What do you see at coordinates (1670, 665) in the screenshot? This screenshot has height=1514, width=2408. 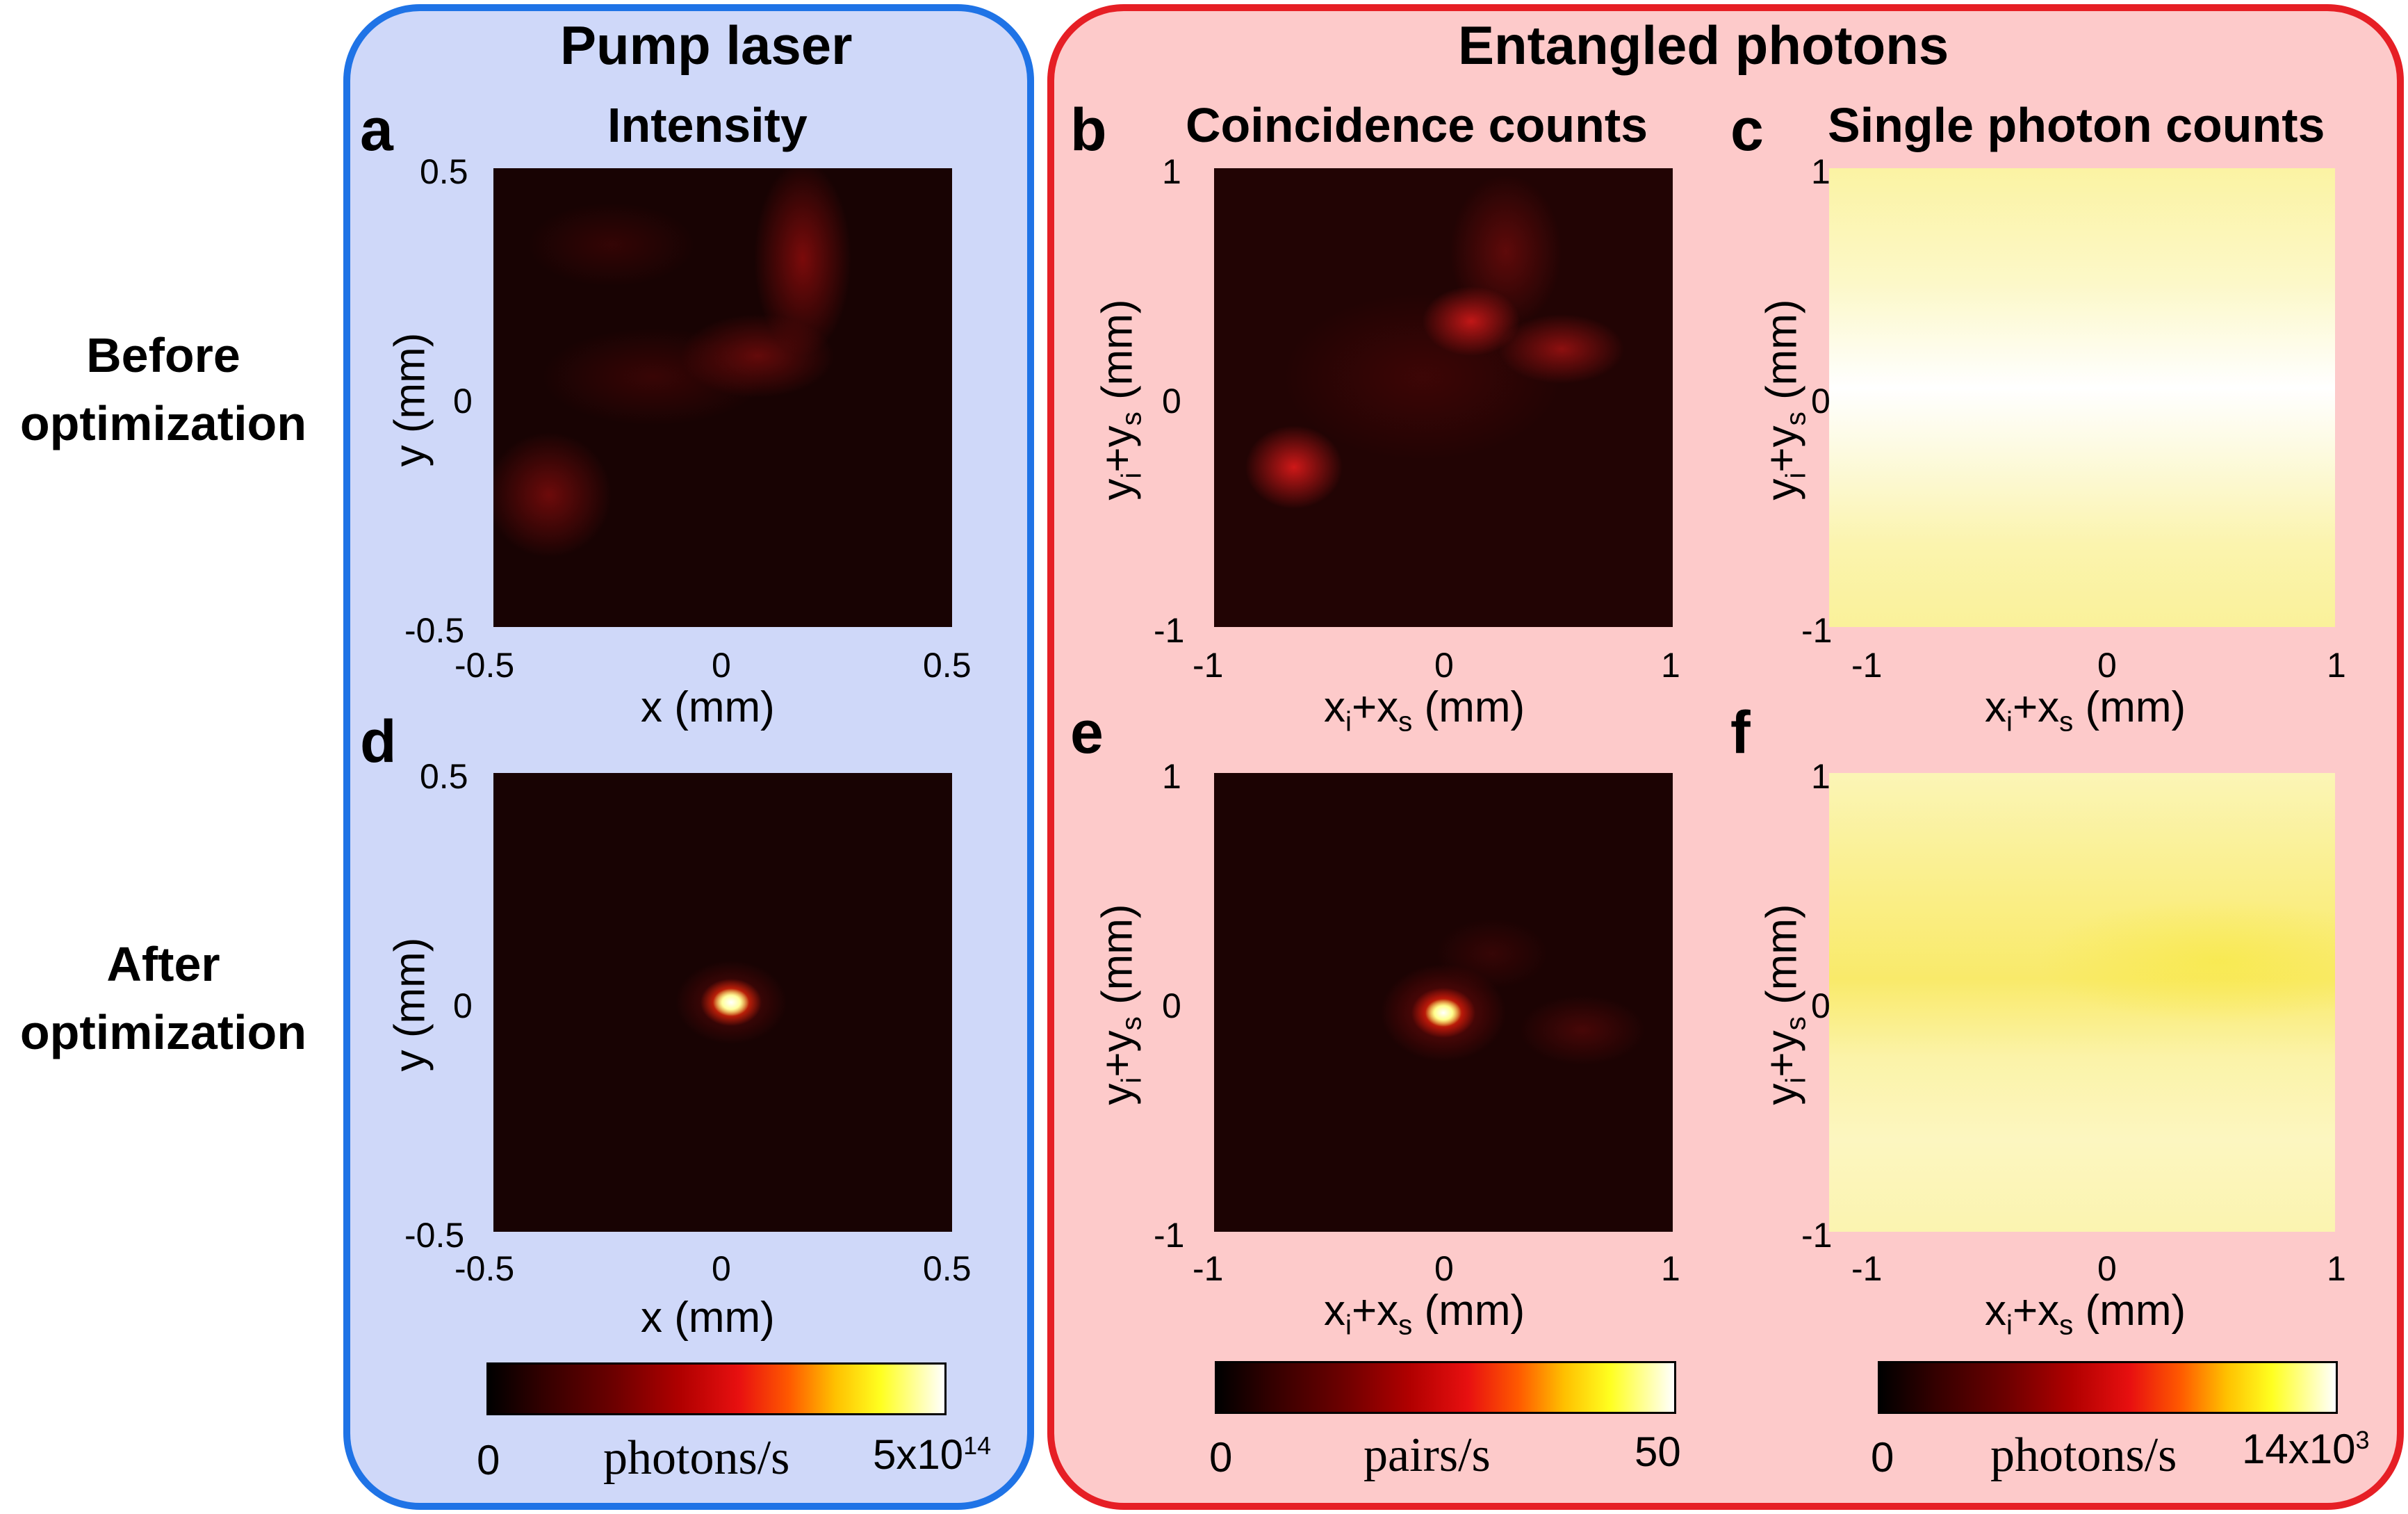 I see `b-x-tick-right: 1` at bounding box center [1670, 665].